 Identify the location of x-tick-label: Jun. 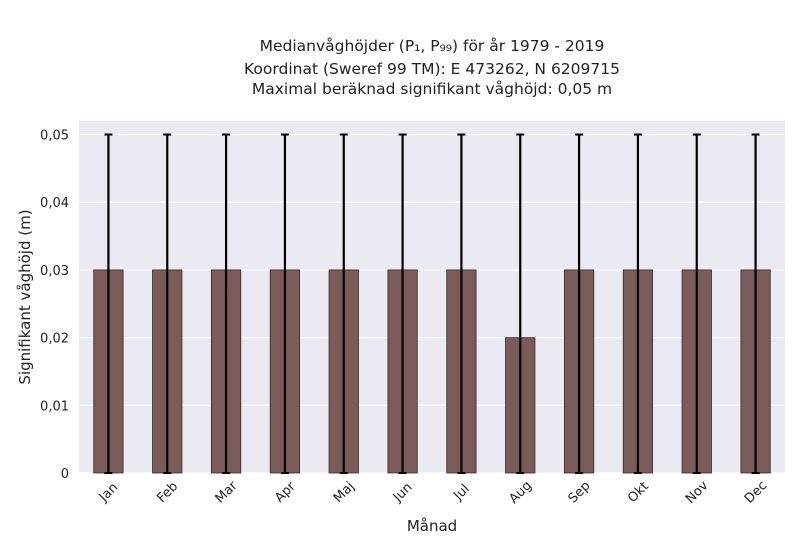
(403, 493).